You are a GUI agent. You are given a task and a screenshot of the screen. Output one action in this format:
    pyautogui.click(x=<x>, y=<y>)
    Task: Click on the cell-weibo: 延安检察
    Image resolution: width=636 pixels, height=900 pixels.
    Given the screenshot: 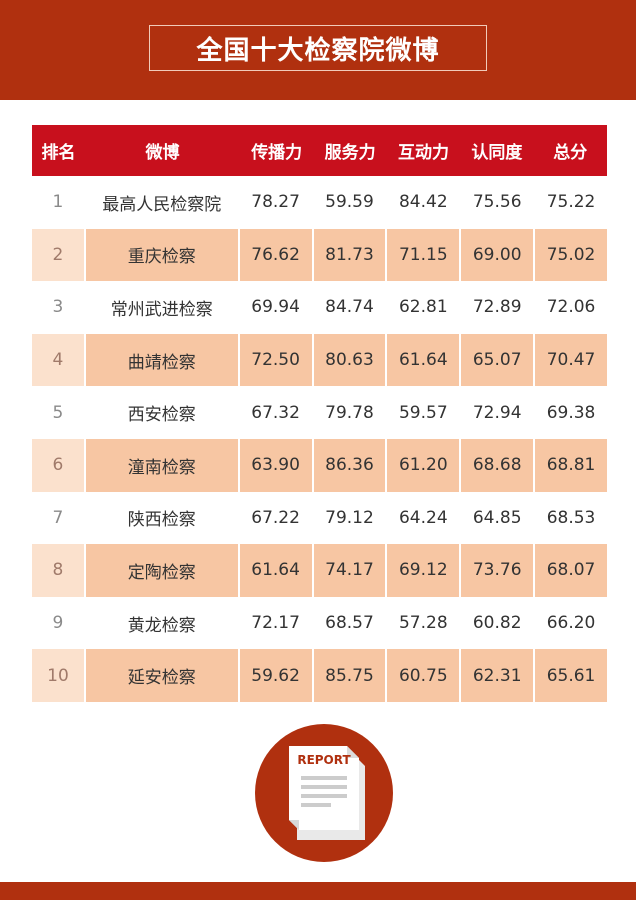 What is the action you would take?
    pyautogui.click(x=160, y=675)
    